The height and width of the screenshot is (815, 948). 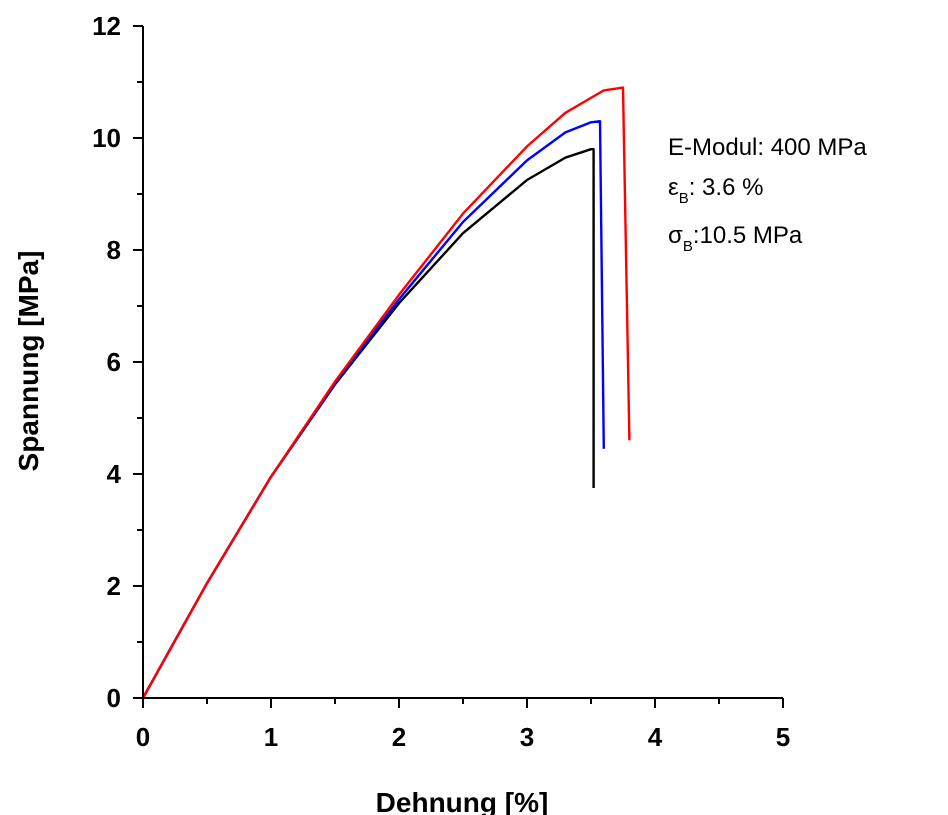 What do you see at coordinates (114, 362) in the screenshot?
I see `y-tick-label: 6` at bounding box center [114, 362].